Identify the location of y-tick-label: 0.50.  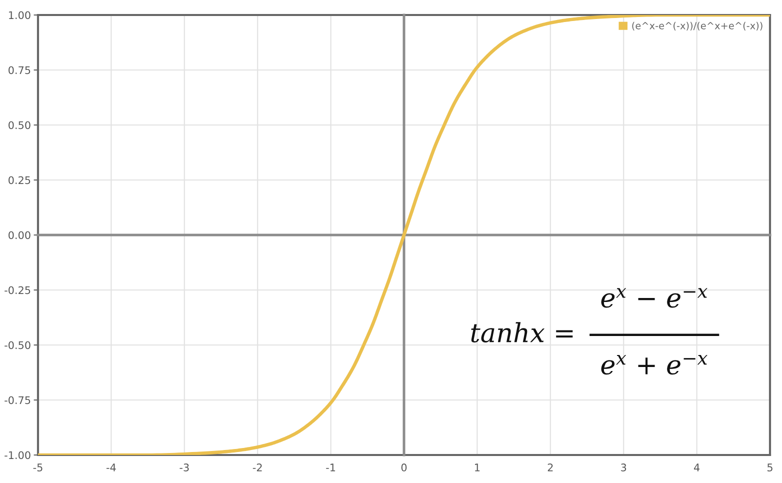
(19, 125).